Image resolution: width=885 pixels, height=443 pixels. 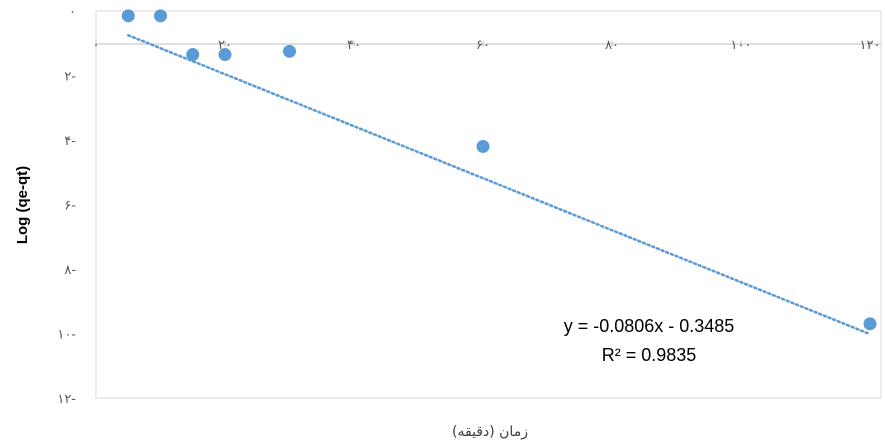 I want to click on y-tick-label: ۱۰-, so click(x=66, y=335).